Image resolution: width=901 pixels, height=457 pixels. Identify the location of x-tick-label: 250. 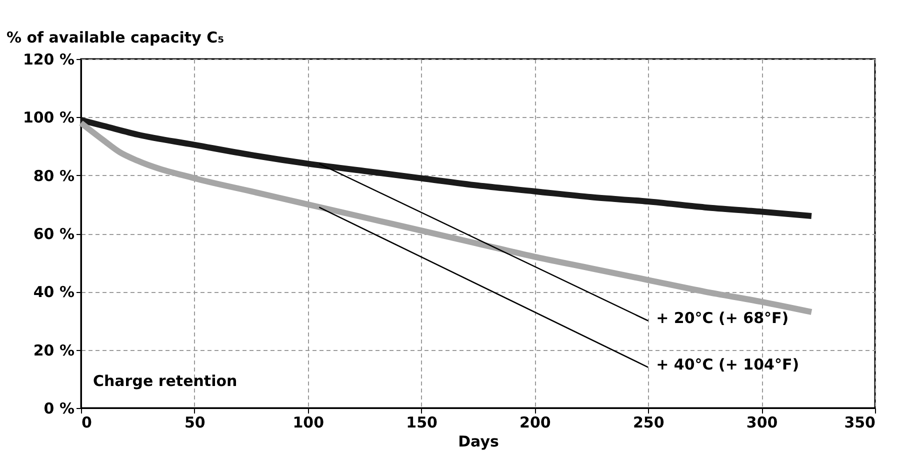
(648, 423).